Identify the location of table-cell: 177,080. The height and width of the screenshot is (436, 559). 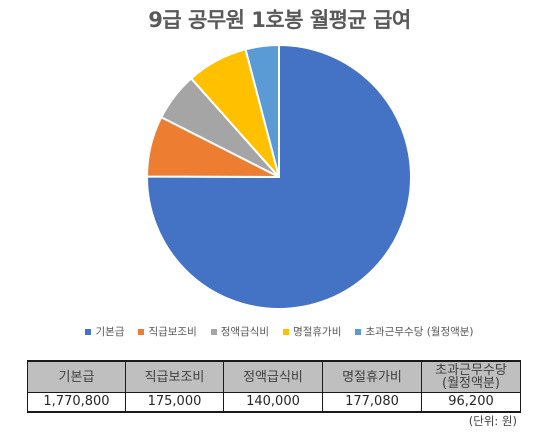
(372, 402).